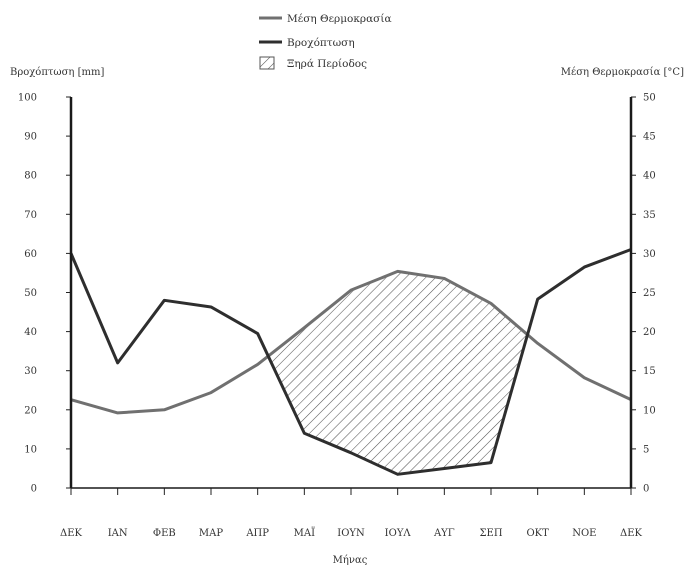 The width and height of the screenshot is (688, 566). I want to click on right-tick-label: 45, so click(649, 137).